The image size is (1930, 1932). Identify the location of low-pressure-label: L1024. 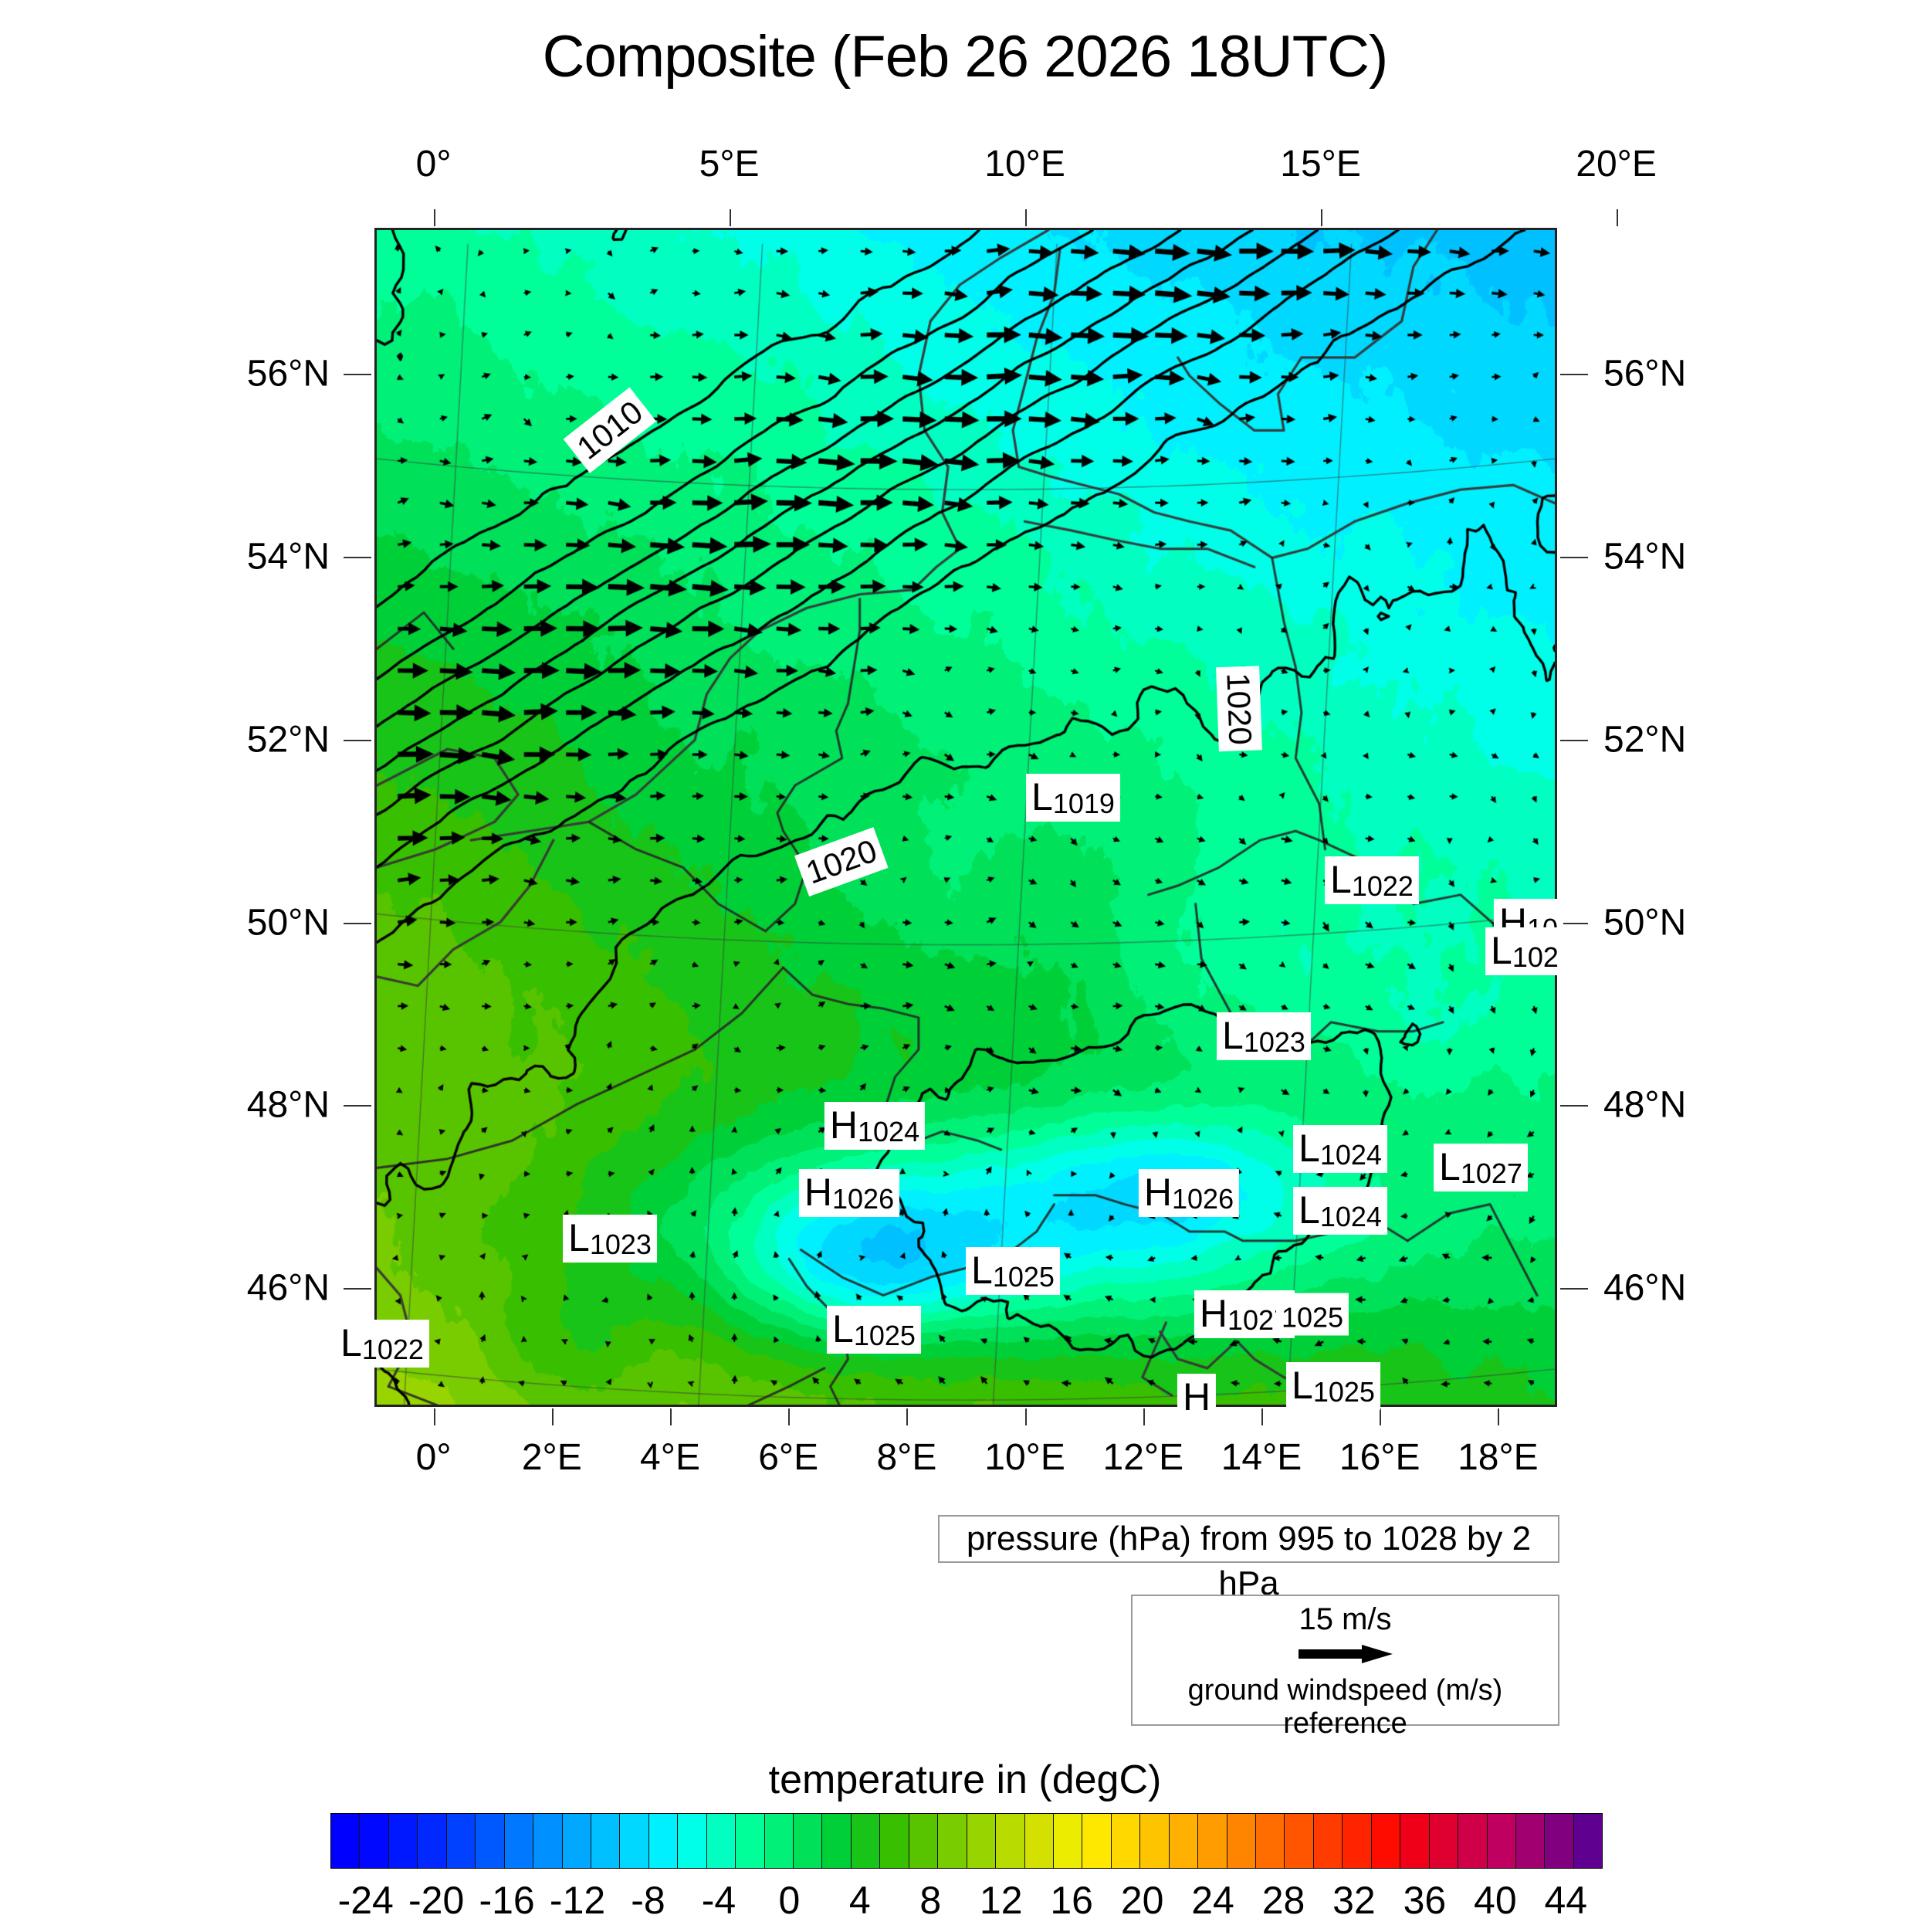
(1340, 1149).